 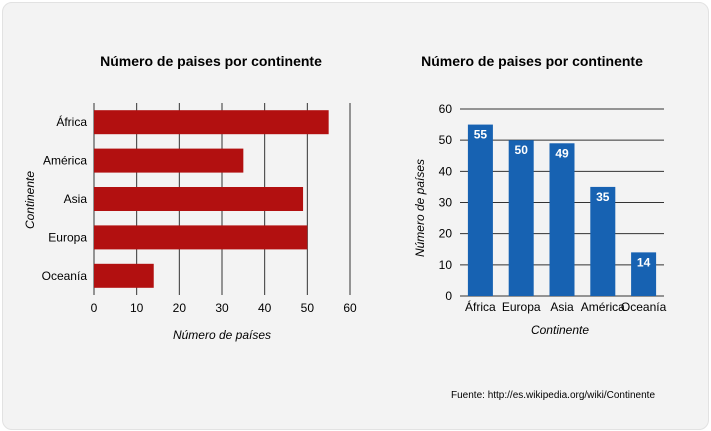 I want to click on left-bar-oceania, so click(x=124, y=275).